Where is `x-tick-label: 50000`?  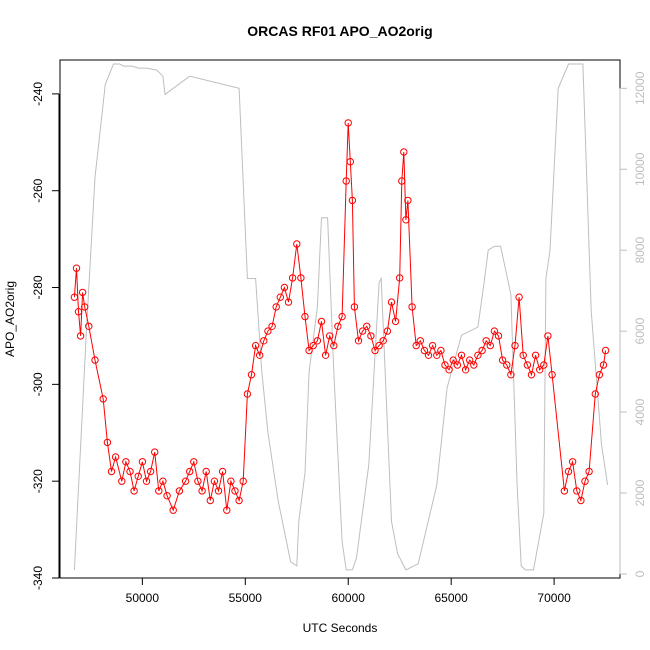 x-tick-label: 50000 is located at coordinates (143, 598).